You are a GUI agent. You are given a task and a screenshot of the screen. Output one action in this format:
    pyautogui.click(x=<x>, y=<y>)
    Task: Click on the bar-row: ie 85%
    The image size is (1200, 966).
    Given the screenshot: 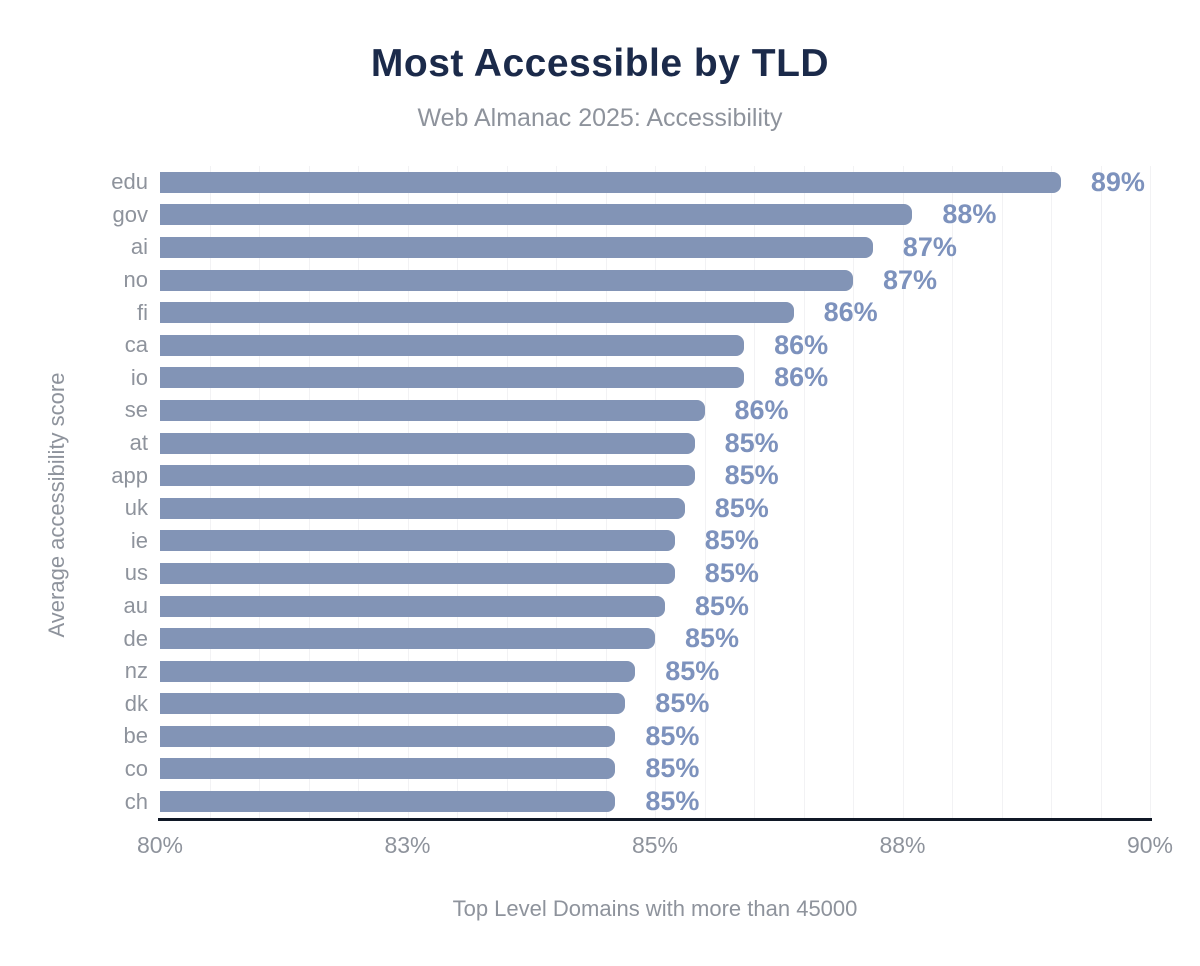 What is the action you would take?
    pyautogui.click(x=640, y=541)
    